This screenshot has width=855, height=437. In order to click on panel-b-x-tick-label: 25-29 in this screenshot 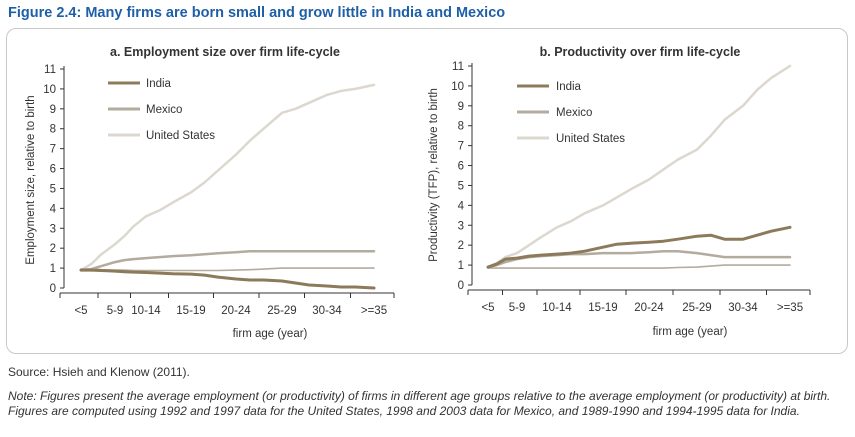, I will do `click(696, 308)`.